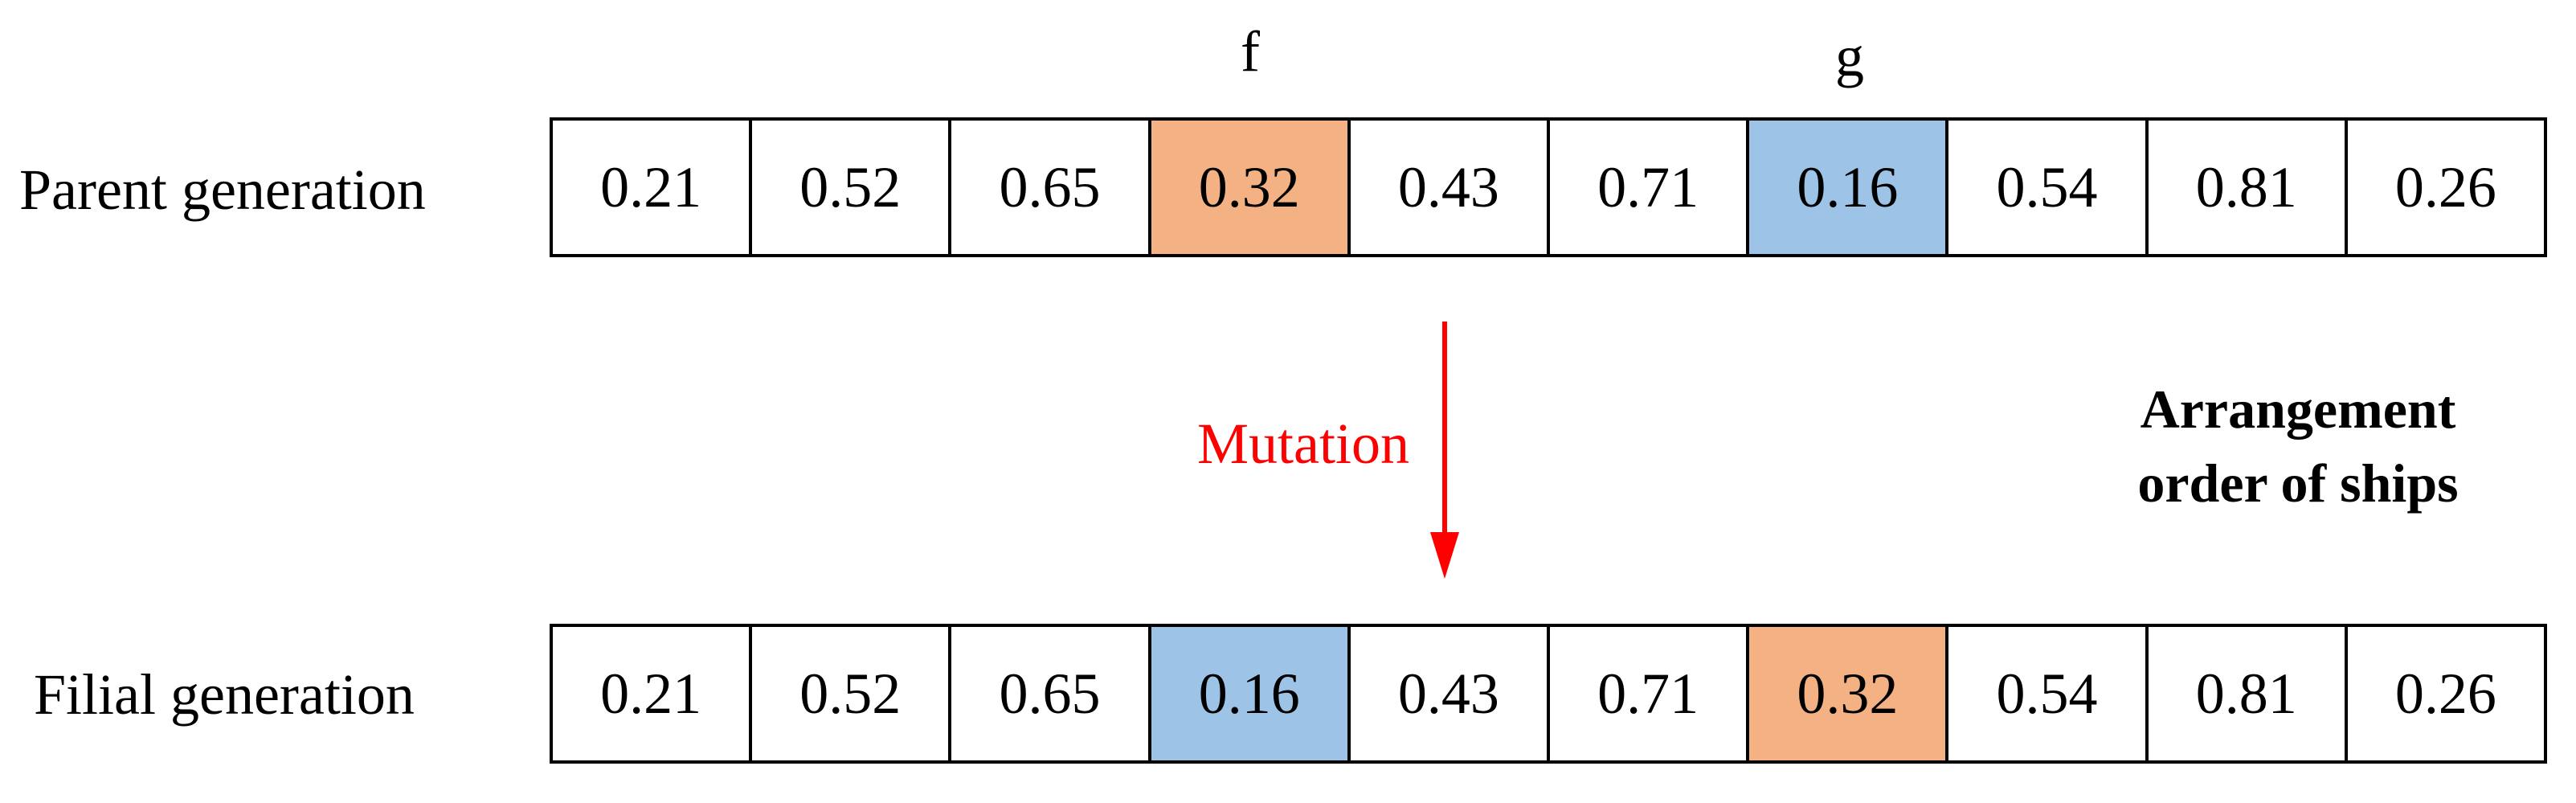  What do you see at coordinates (1849, 56) in the screenshot?
I see `gene-marker-g: g` at bounding box center [1849, 56].